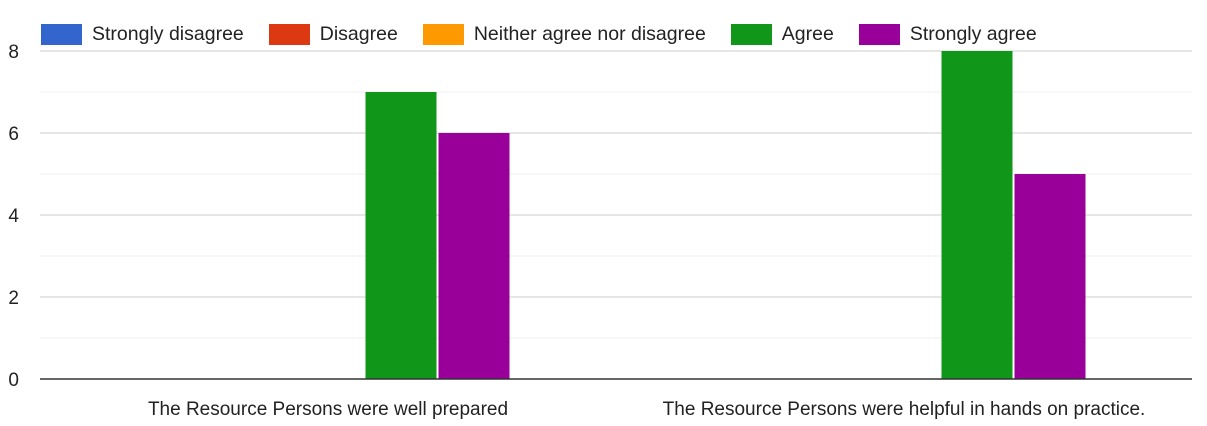 The width and height of the screenshot is (1207, 426). What do you see at coordinates (13, 380) in the screenshot?
I see `y-tick-label: 0` at bounding box center [13, 380].